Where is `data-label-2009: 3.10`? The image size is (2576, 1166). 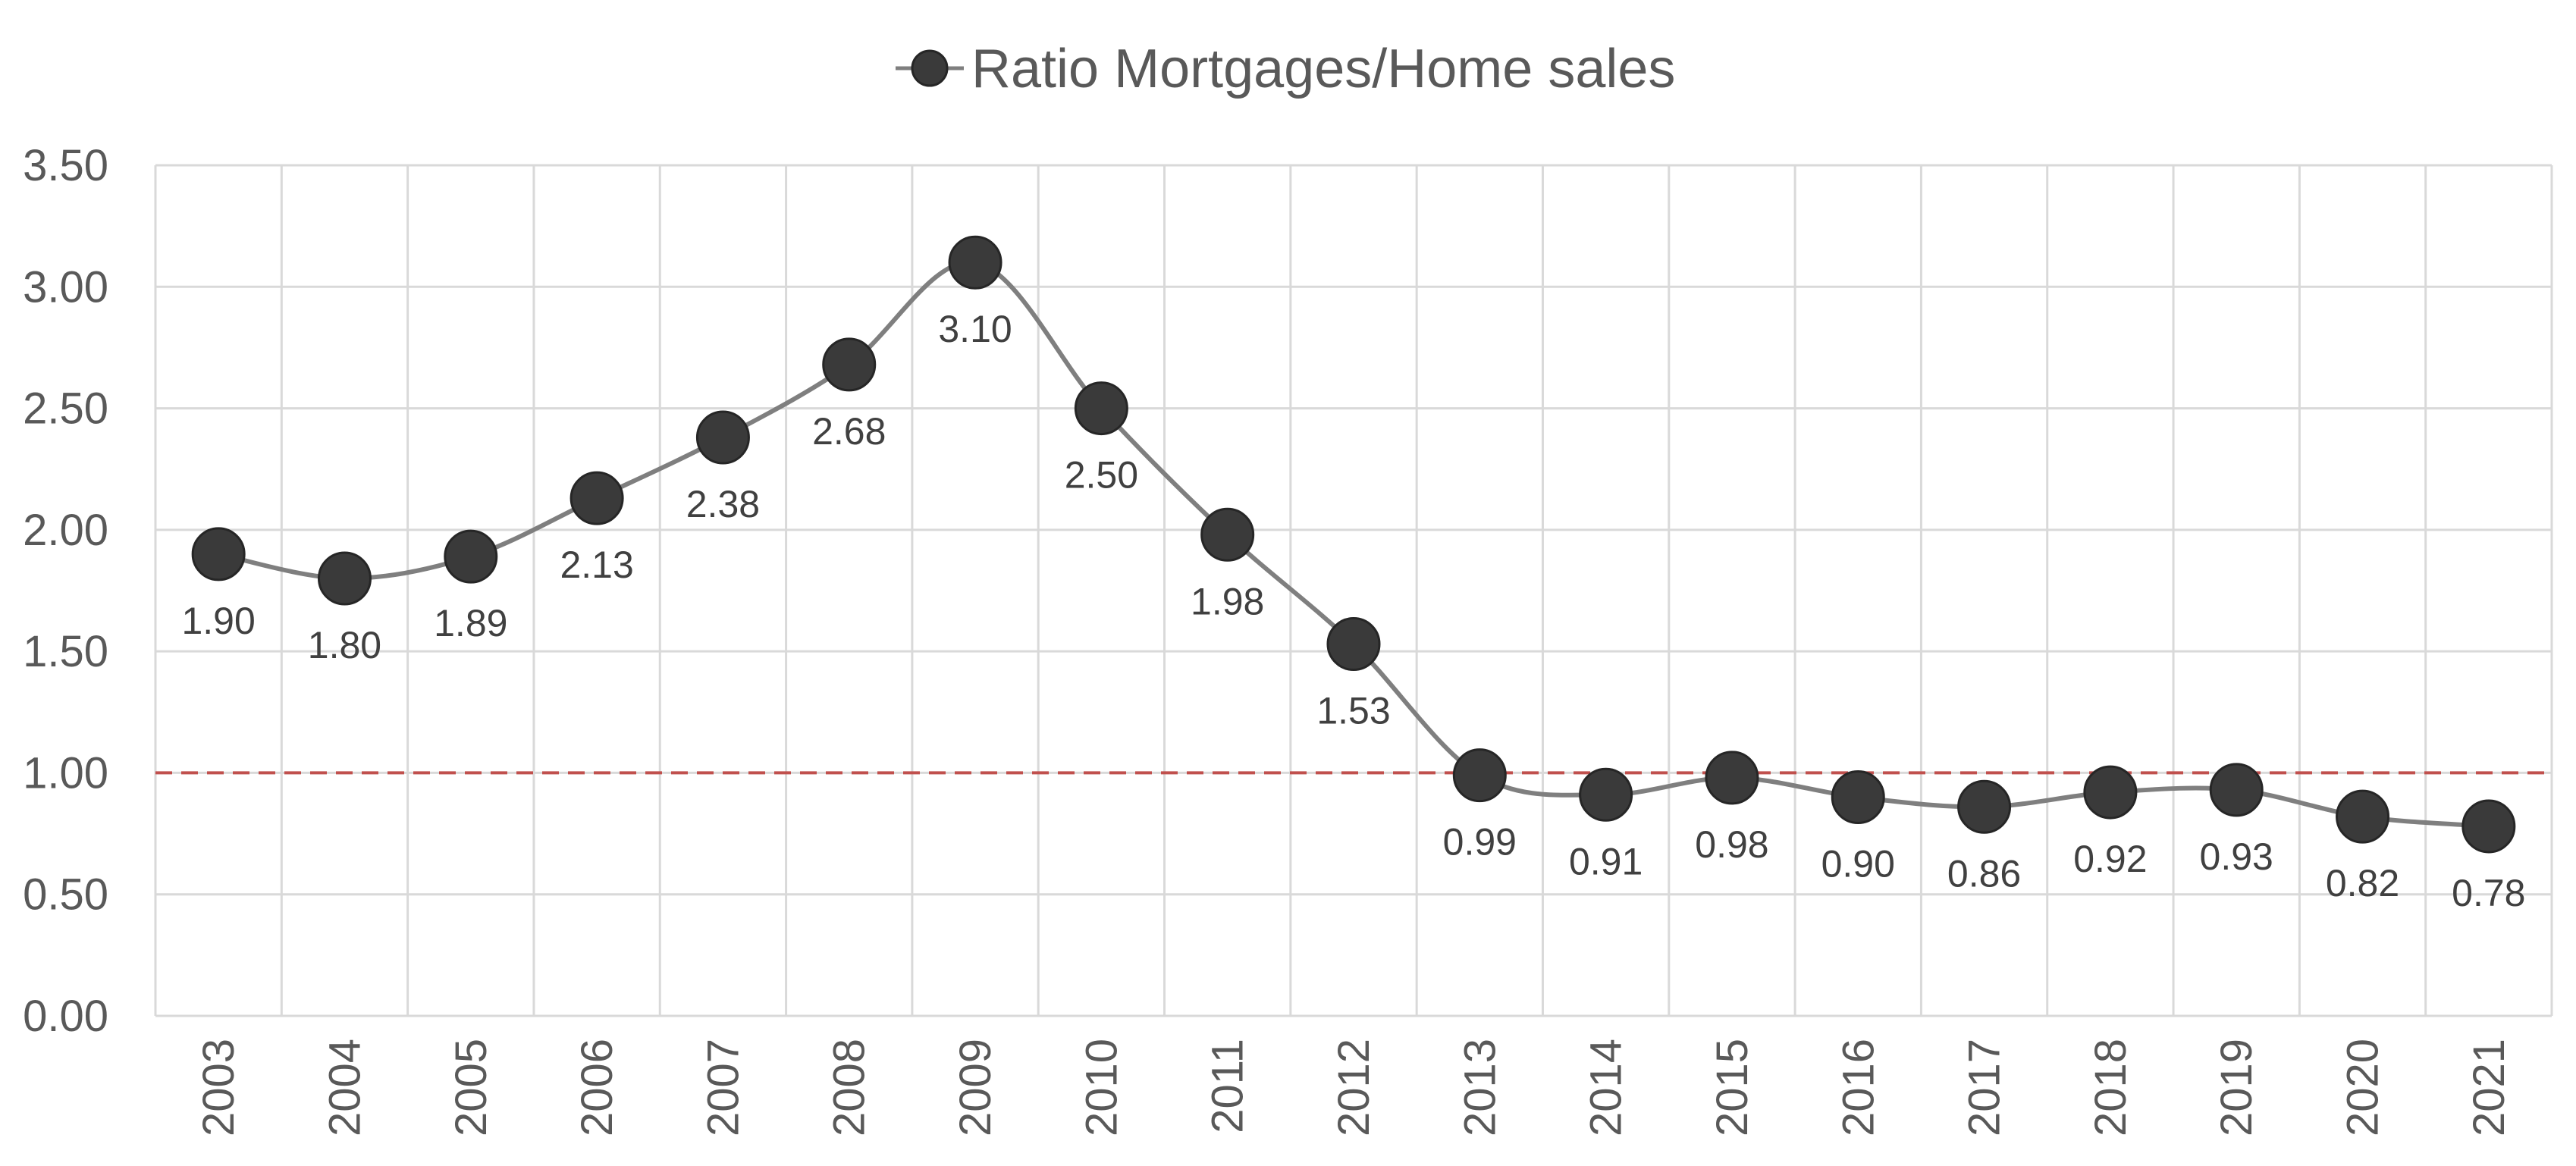
data-label-2009: 3.10 is located at coordinates (975, 329).